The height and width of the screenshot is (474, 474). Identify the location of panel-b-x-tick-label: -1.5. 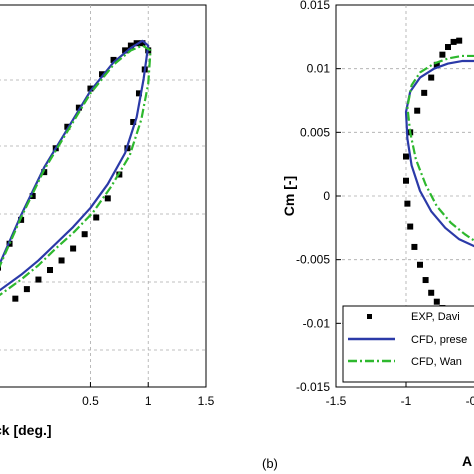
(336, 401).